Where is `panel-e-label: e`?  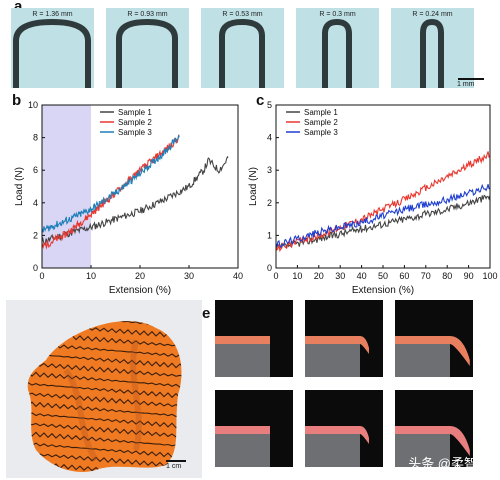 panel-e-label: e is located at coordinates (206, 313).